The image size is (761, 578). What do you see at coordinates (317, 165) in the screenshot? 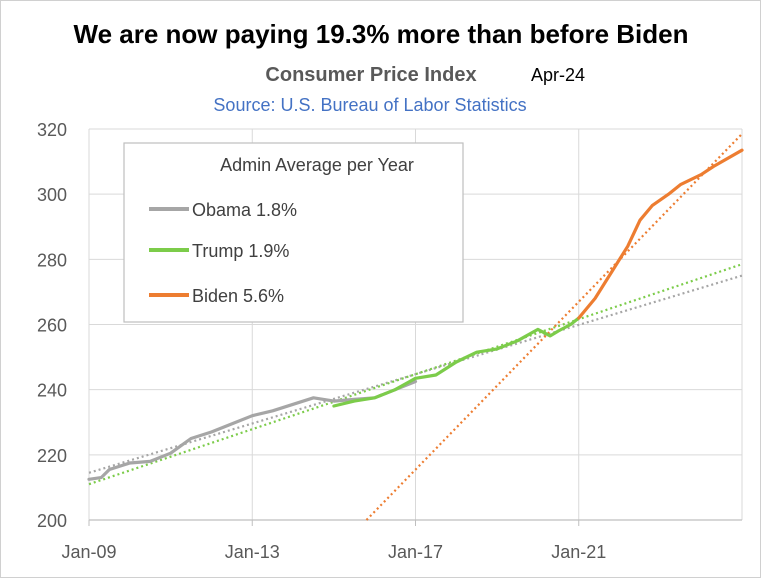
I see `legend-title: Admin Average per Year` at bounding box center [317, 165].